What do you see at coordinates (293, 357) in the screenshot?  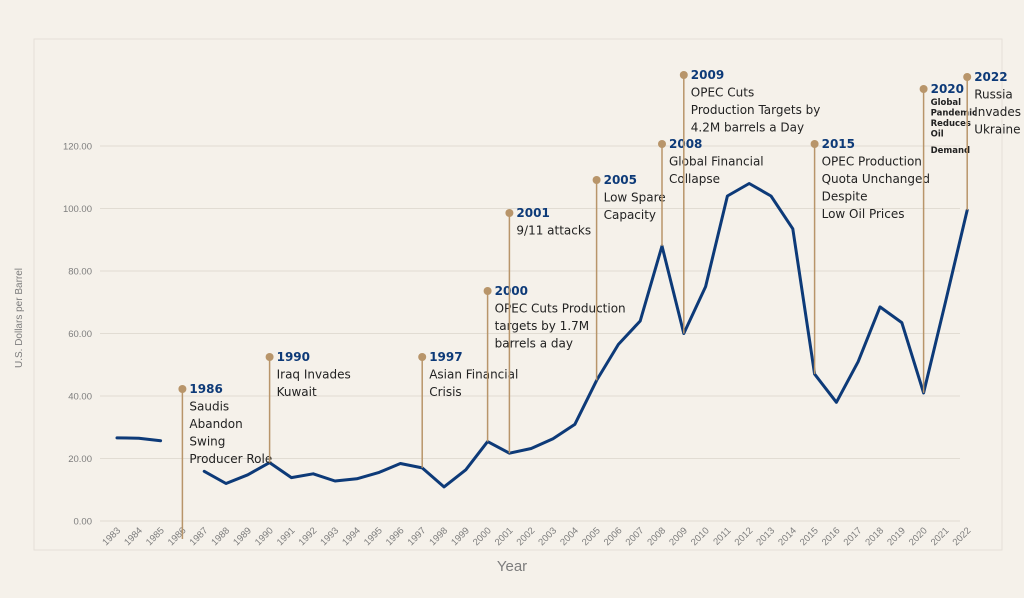 I see `annotation-year: 1990` at bounding box center [293, 357].